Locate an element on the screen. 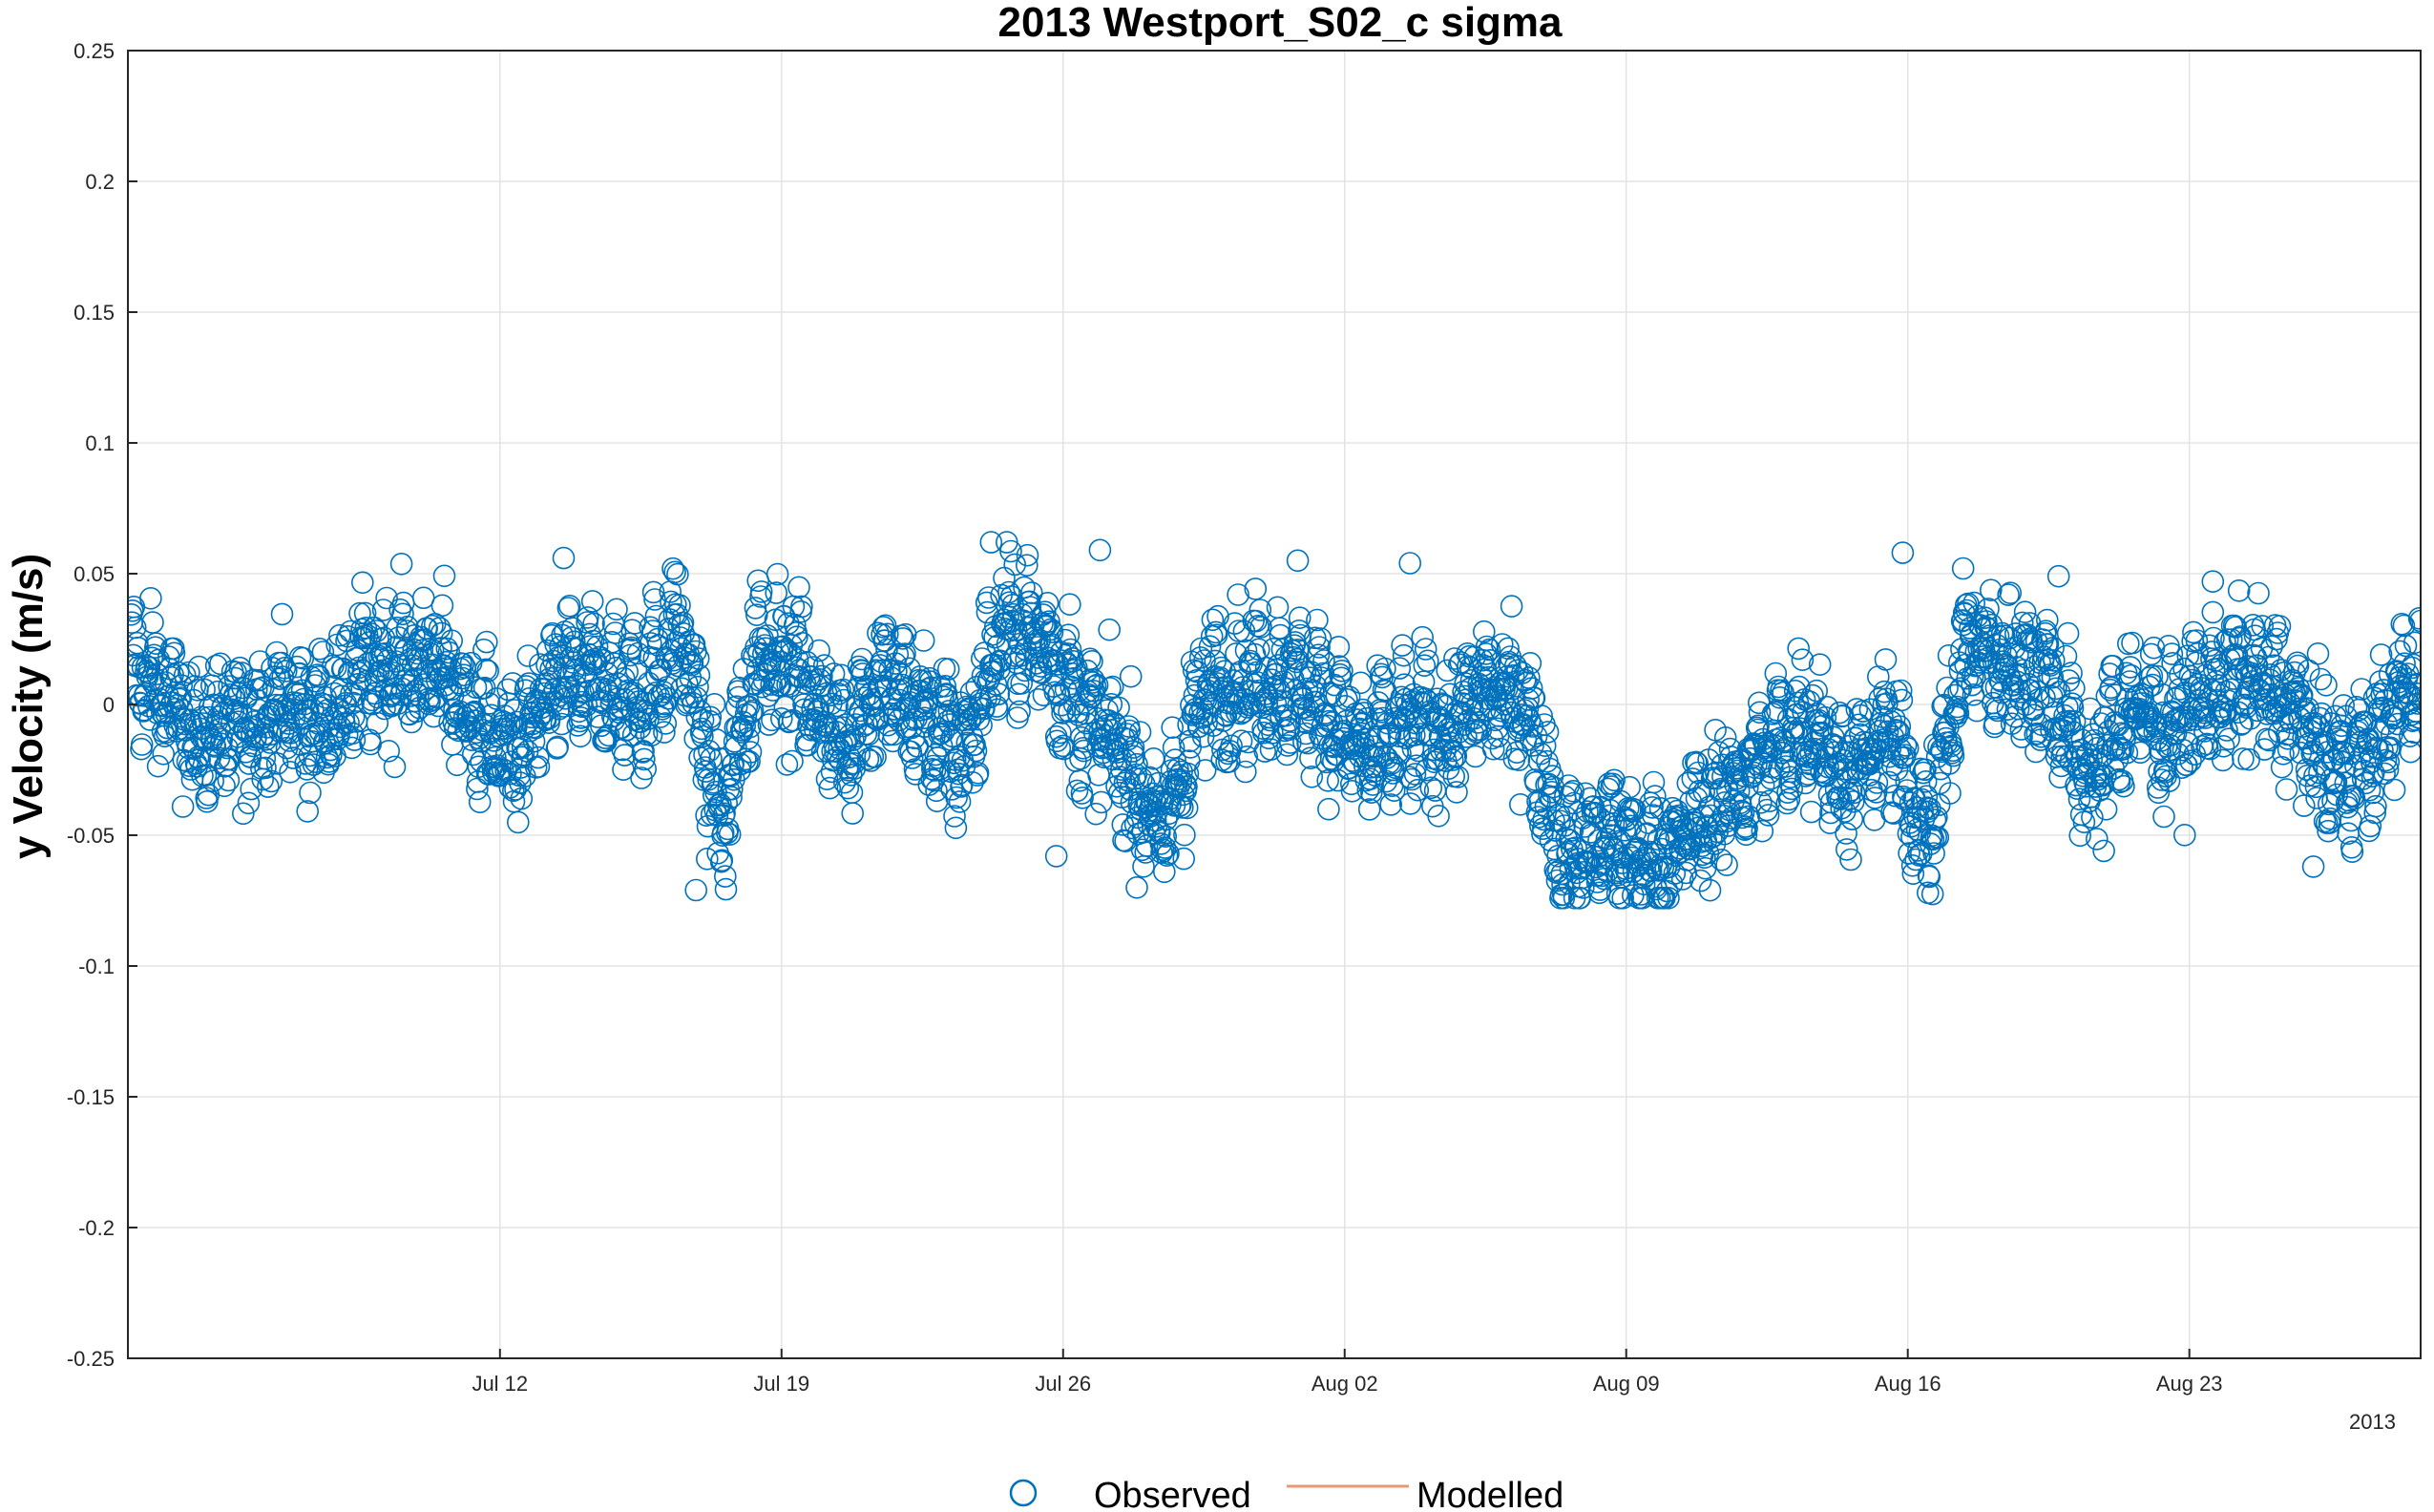  y-tick-label: 0.2 is located at coordinates (100, 182).